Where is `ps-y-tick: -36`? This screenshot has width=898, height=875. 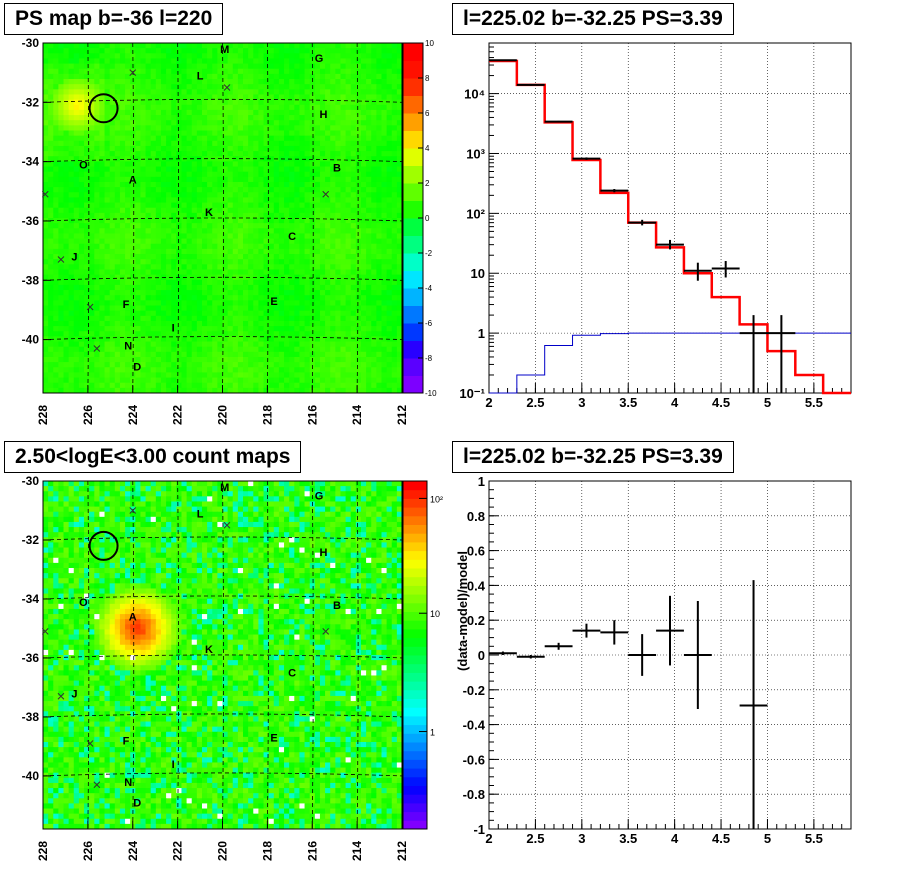 ps-y-tick: -36 is located at coordinates (31, 221).